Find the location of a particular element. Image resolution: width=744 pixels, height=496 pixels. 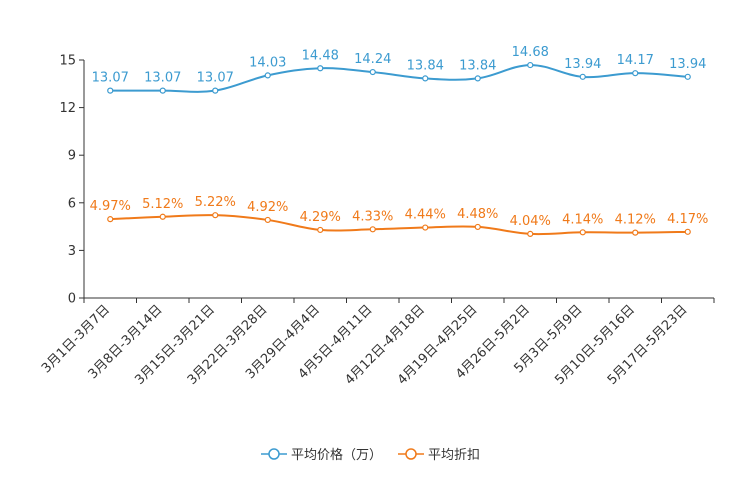

legend: 平均价格（万） 平均折扣 is located at coordinates (370, 455).